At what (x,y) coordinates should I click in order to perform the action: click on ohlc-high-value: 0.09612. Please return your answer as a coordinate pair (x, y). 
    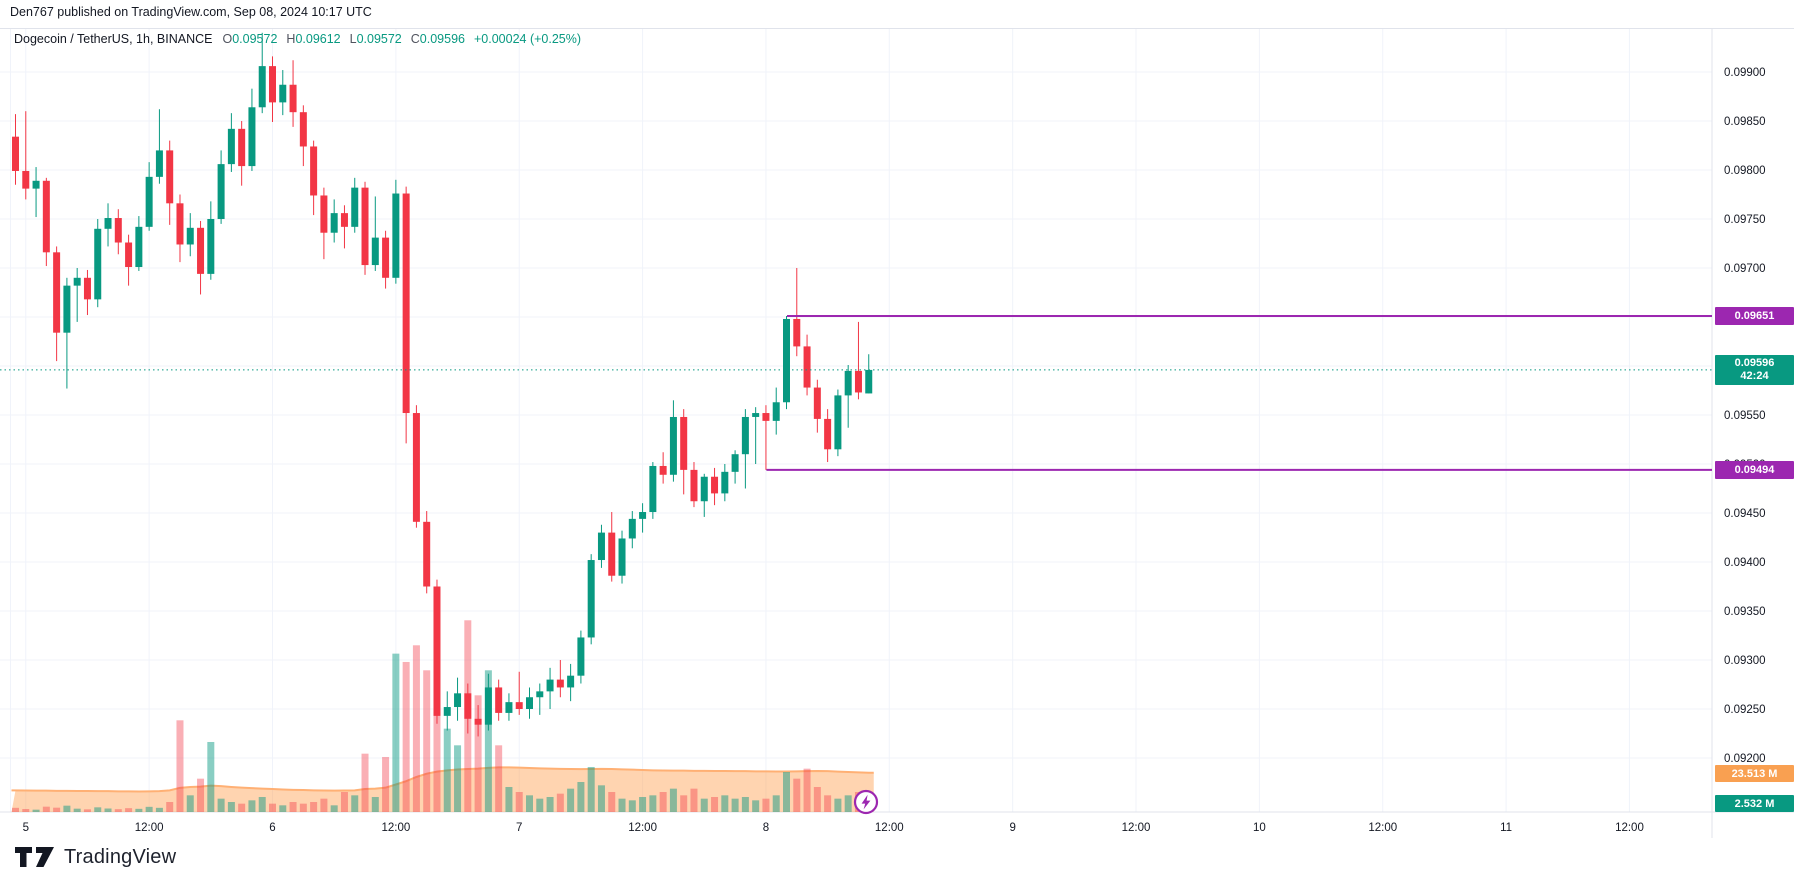
    Looking at the image, I should click on (318, 39).